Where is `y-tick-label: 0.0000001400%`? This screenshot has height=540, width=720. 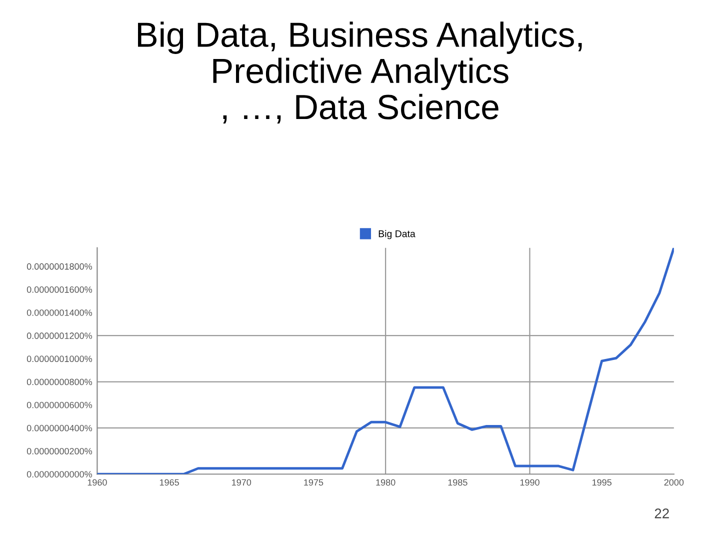 y-tick-label: 0.0000001400% is located at coordinates (59, 312).